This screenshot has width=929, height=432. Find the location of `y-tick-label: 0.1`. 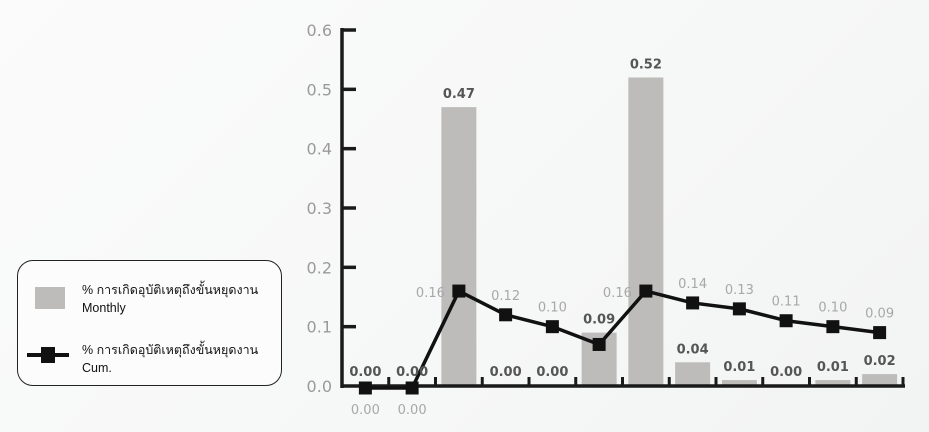

y-tick-label: 0.1 is located at coordinates (319, 327).